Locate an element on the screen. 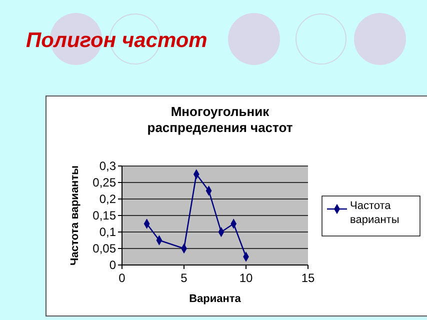 This screenshot has height=320, width=427. x-tick-label: 5 is located at coordinates (184, 278).